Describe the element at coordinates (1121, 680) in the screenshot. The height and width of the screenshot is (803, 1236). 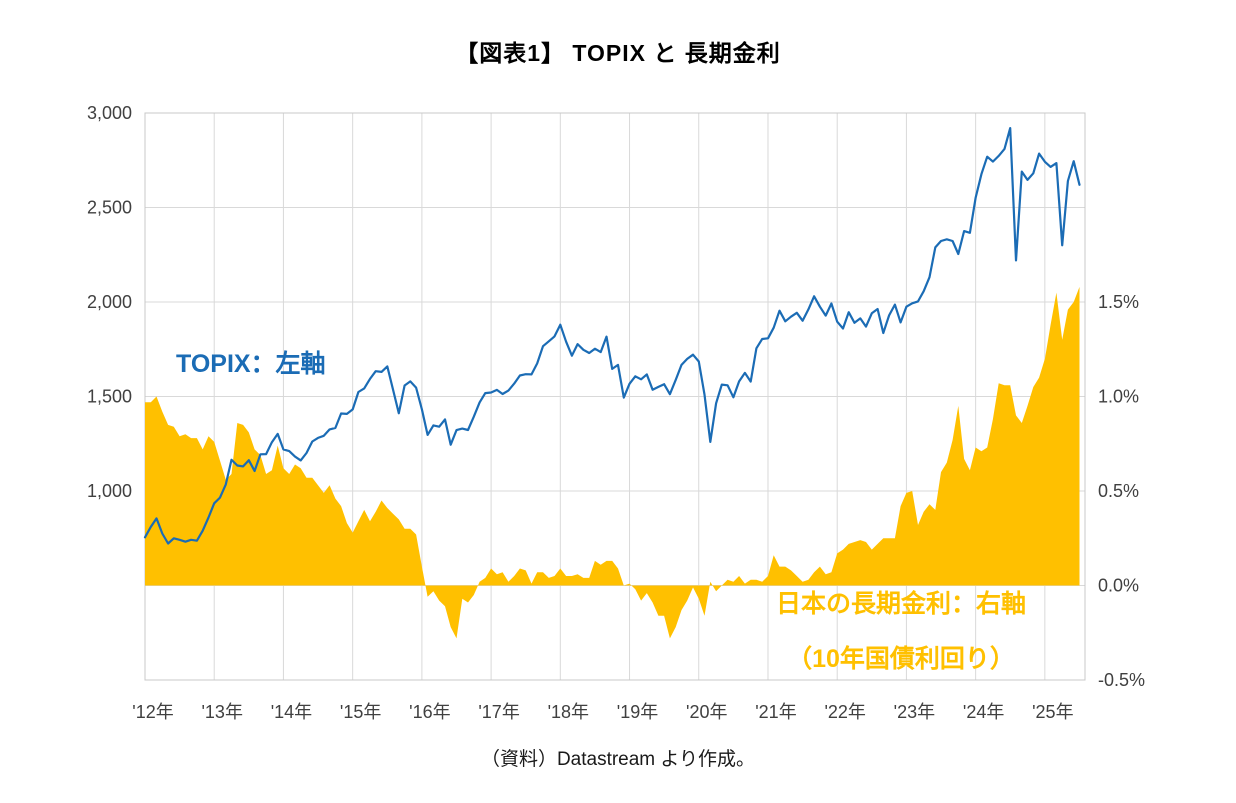
I see `right-axis-tick-label: -0.5%` at that location.